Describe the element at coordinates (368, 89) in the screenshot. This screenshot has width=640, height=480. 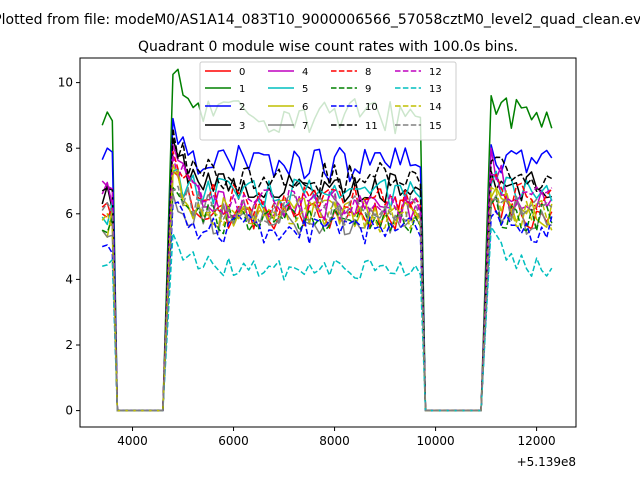
I see `legend-label-9: 9` at that location.